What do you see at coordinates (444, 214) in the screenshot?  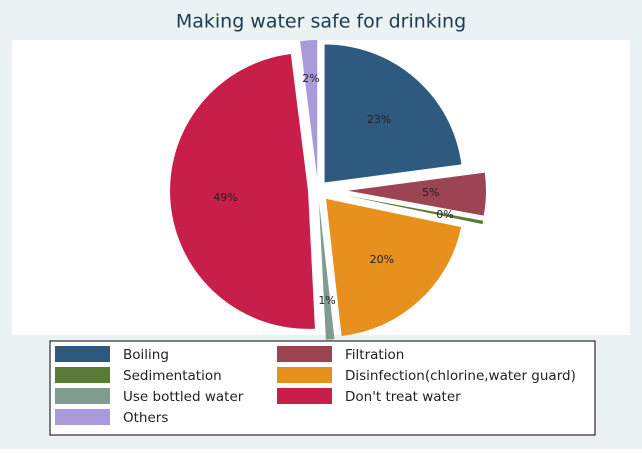 I see `data-label: 0%` at bounding box center [444, 214].